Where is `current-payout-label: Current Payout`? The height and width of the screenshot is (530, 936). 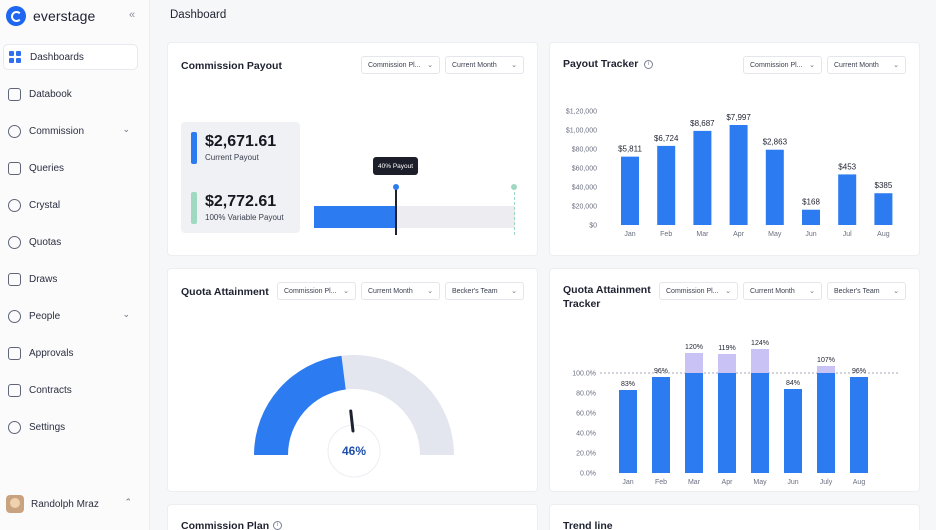
current-payout-label: Current Payout is located at coordinates (232, 157).